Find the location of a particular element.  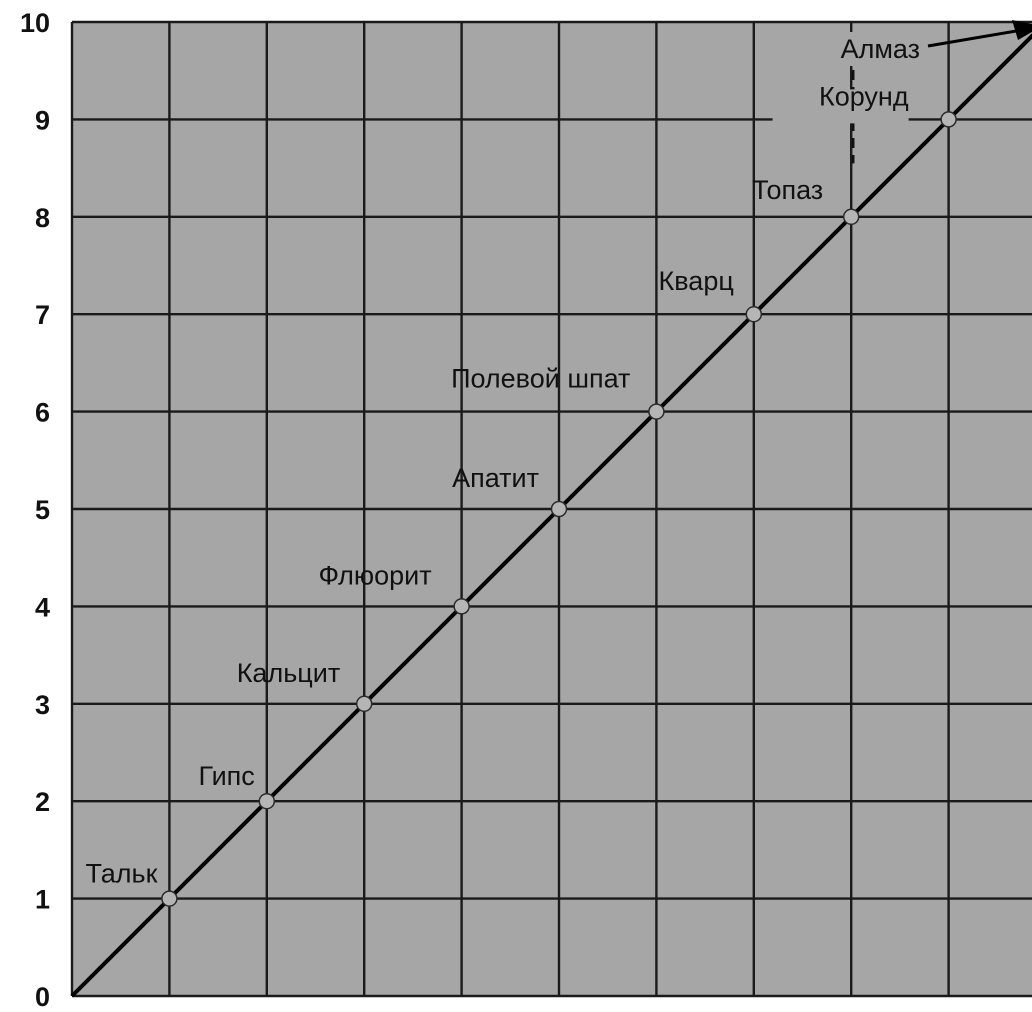

y-tick-label: 1 is located at coordinates (42, 900).